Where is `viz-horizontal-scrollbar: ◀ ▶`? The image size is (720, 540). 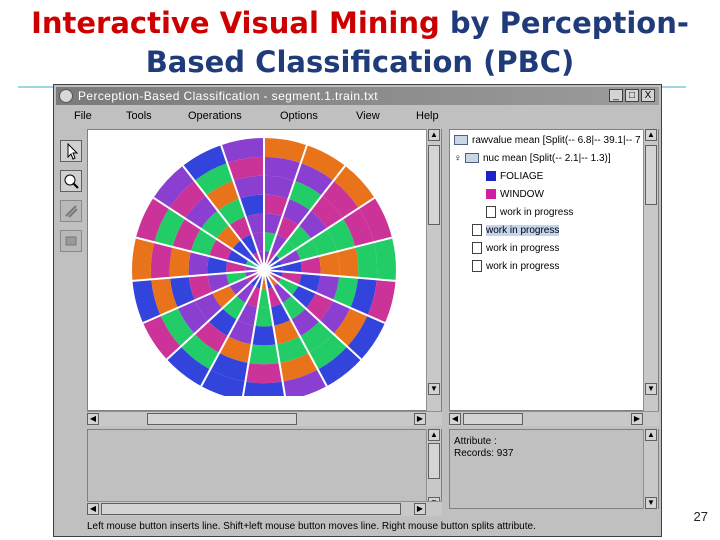
viz-horizontal-scrollbar: ◀ ▶ is located at coordinates (264, 418).